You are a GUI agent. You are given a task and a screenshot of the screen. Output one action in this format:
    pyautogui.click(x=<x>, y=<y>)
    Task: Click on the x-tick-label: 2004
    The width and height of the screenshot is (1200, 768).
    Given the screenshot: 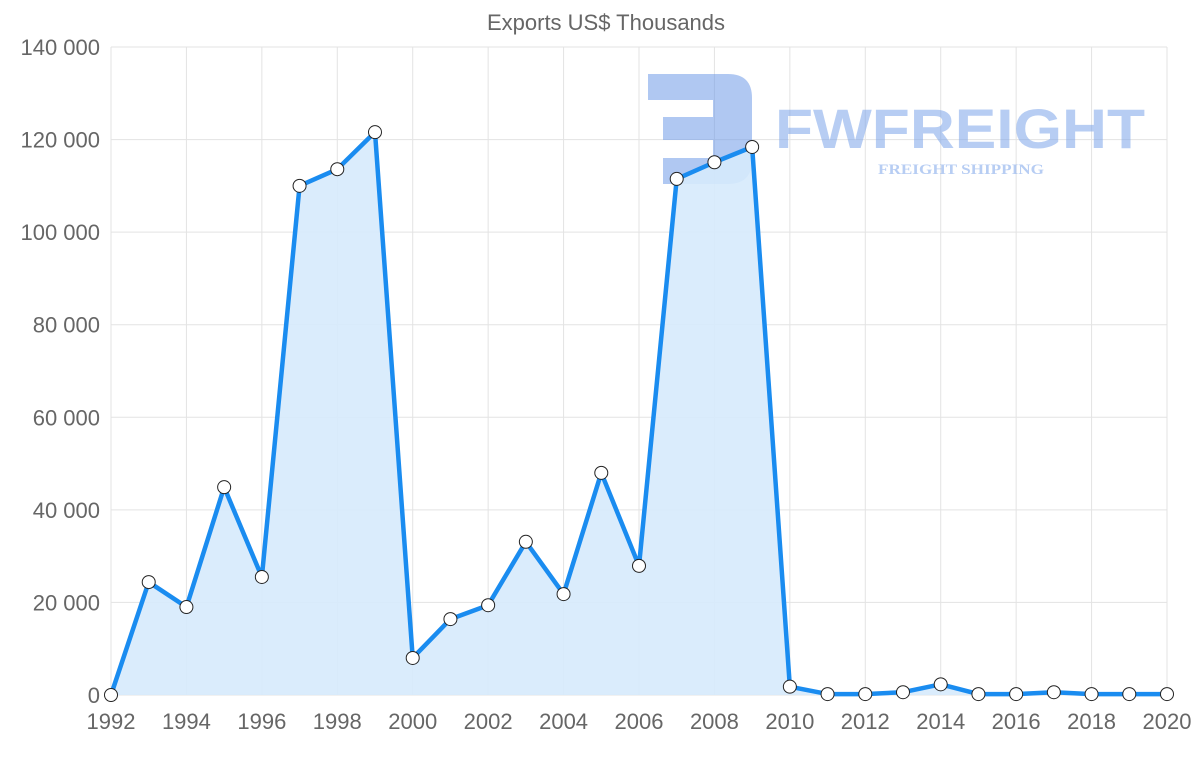 What is the action you would take?
    pyautogui.click(x=563, y=721)
    